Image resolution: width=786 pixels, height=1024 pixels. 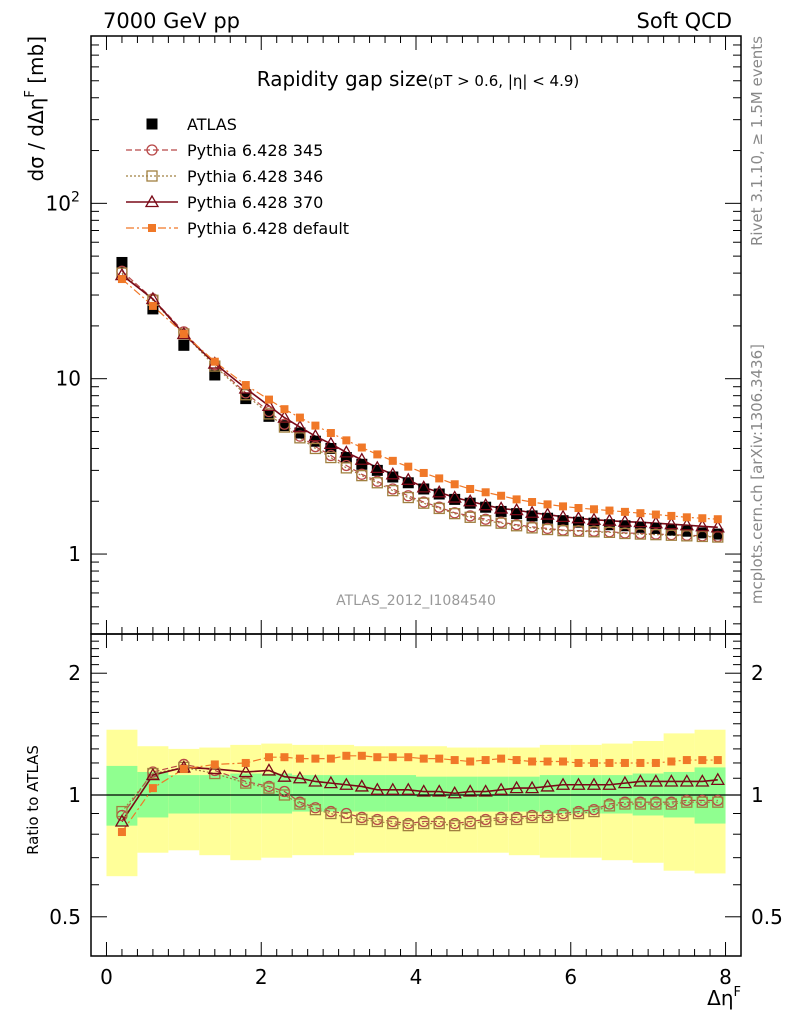 I want to click on legend-label: Pythia 6.428 default, so click(x=268, y=228).